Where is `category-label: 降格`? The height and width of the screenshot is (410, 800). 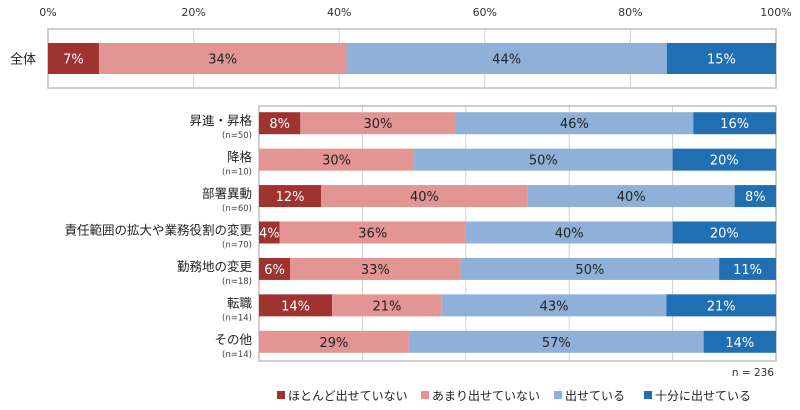
category-label: 降格 is located at coordinates (240, 157).